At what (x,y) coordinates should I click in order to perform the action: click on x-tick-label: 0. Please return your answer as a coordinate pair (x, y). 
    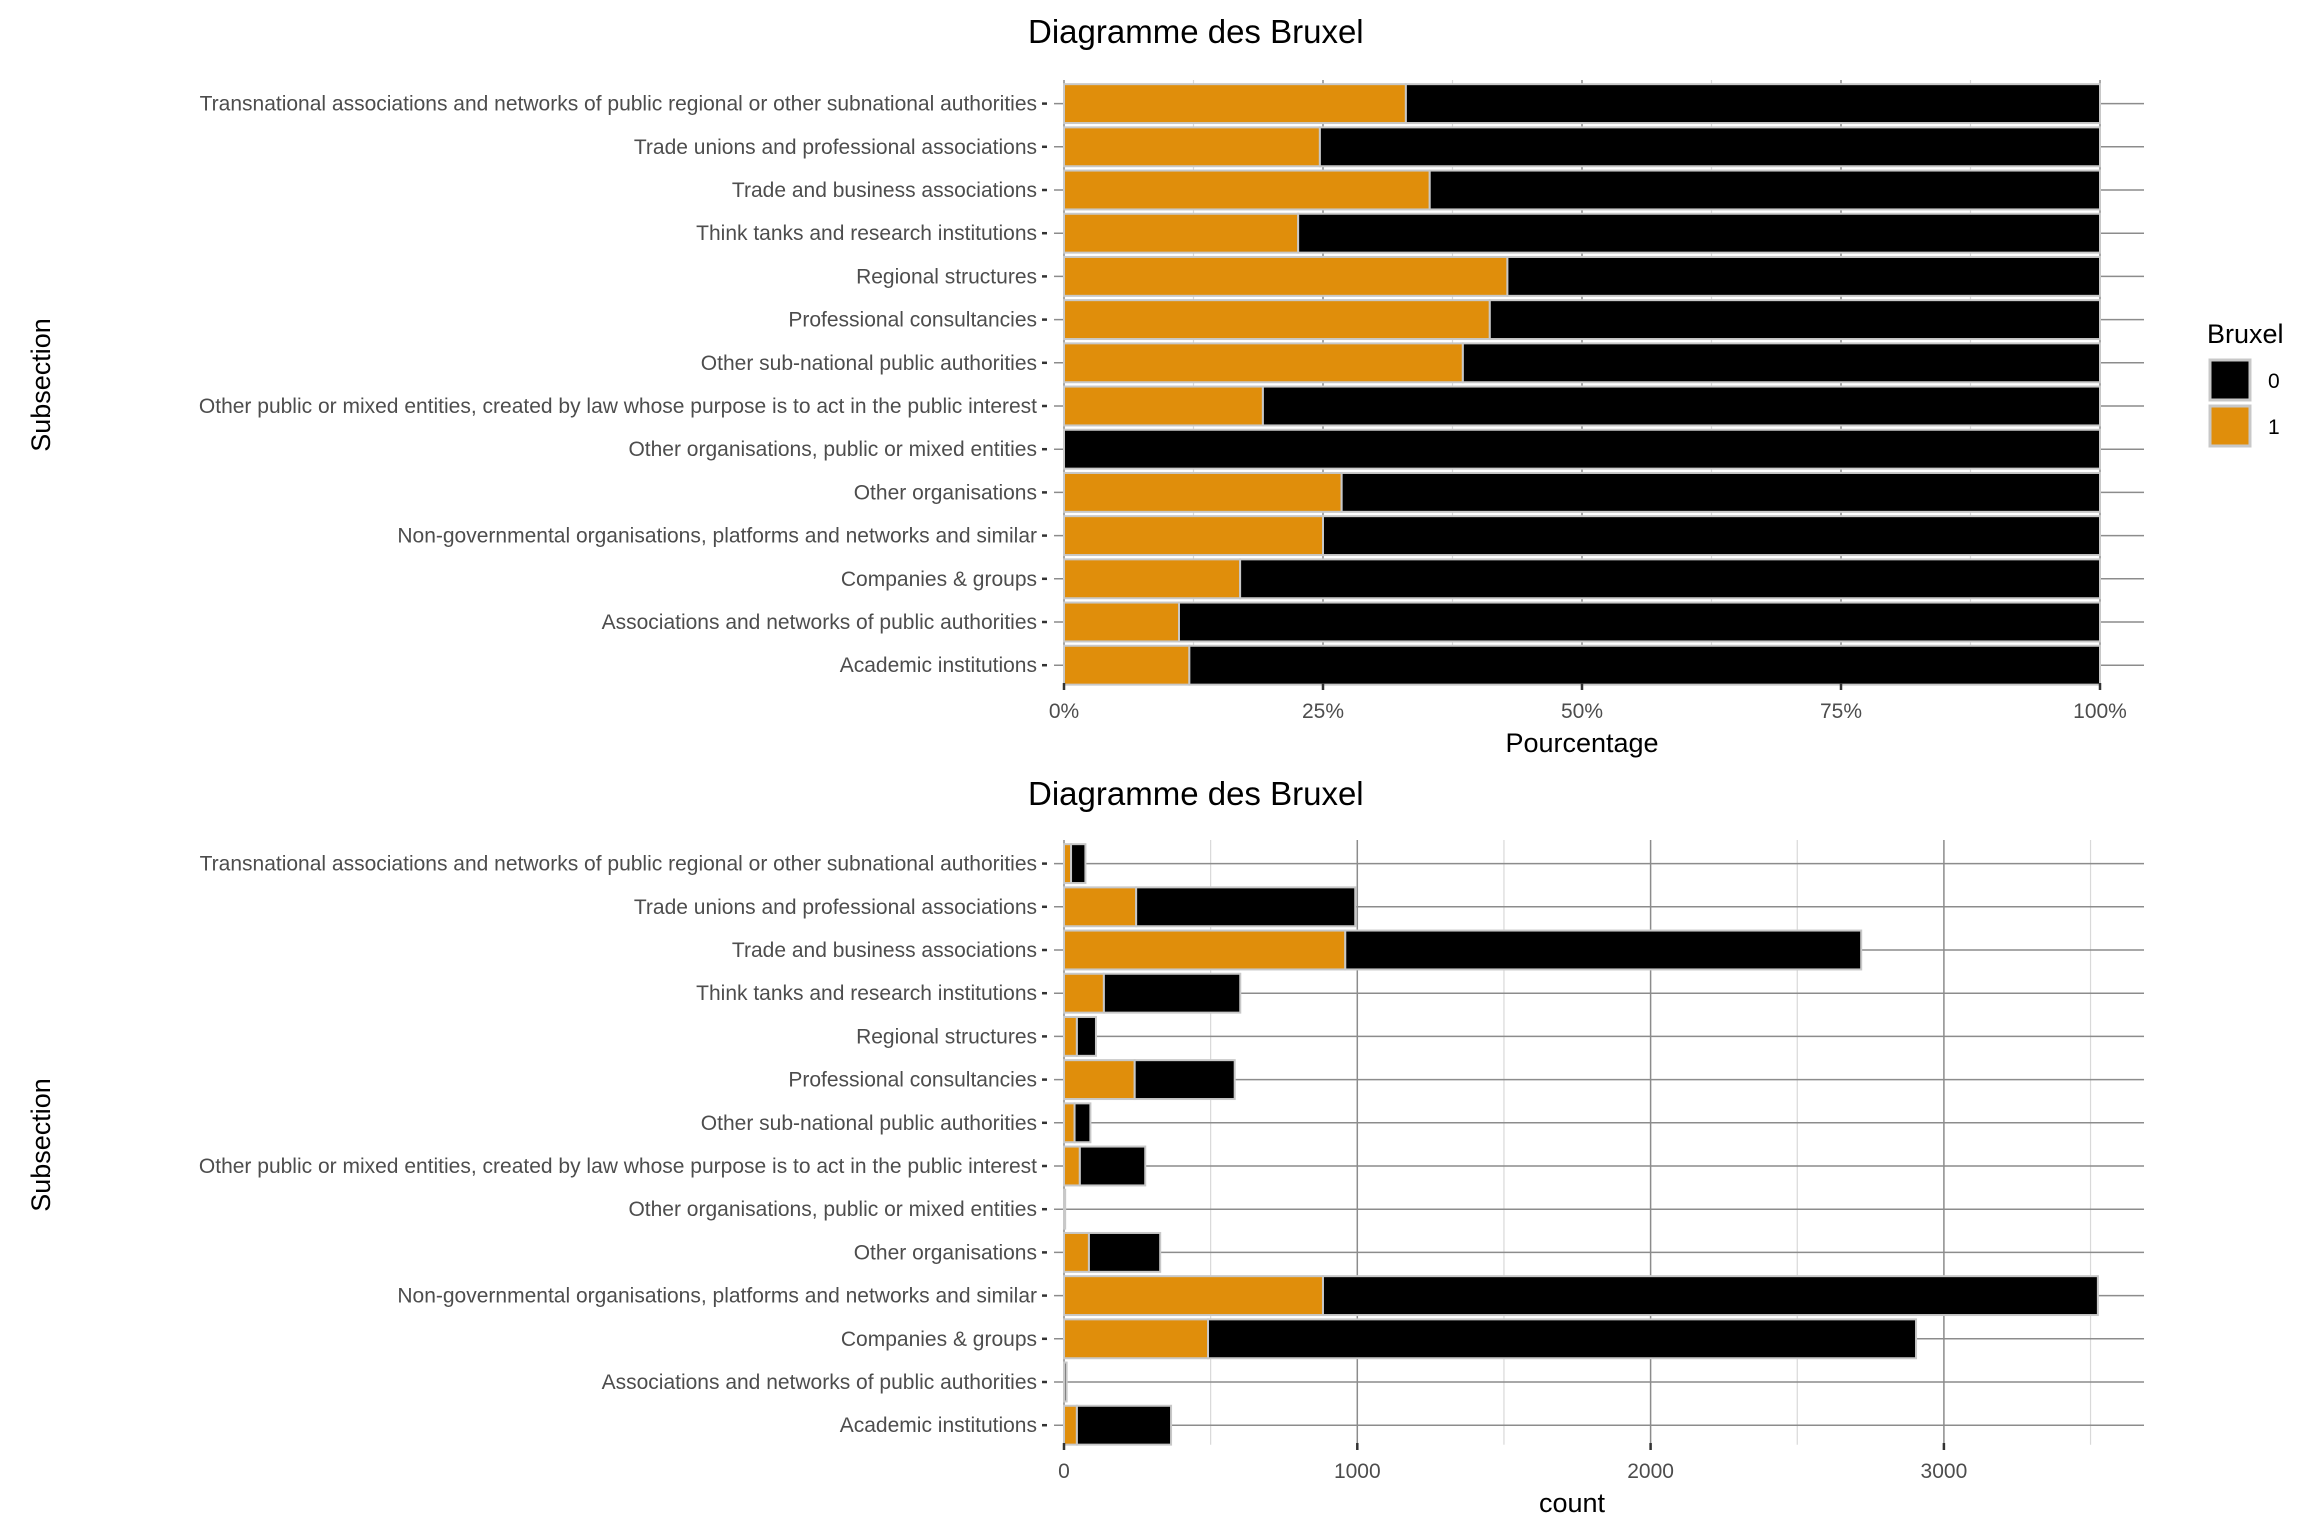
    Looking at the image, I should click on (1064, 1471).